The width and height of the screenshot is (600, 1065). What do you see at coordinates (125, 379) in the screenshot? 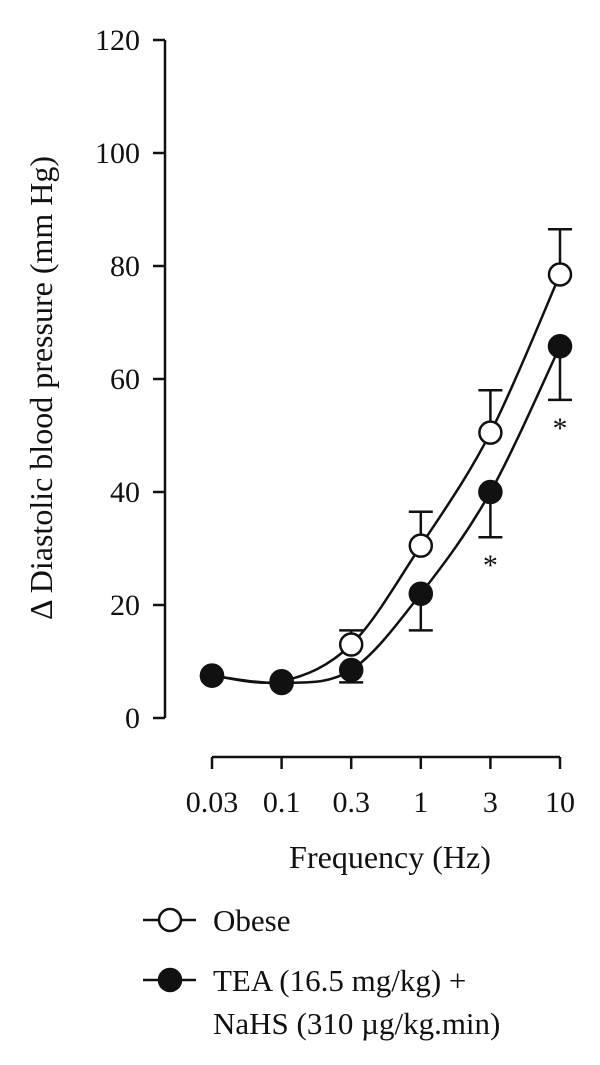
I see `y-tick-label: 60` at bounding box center [125, 379].